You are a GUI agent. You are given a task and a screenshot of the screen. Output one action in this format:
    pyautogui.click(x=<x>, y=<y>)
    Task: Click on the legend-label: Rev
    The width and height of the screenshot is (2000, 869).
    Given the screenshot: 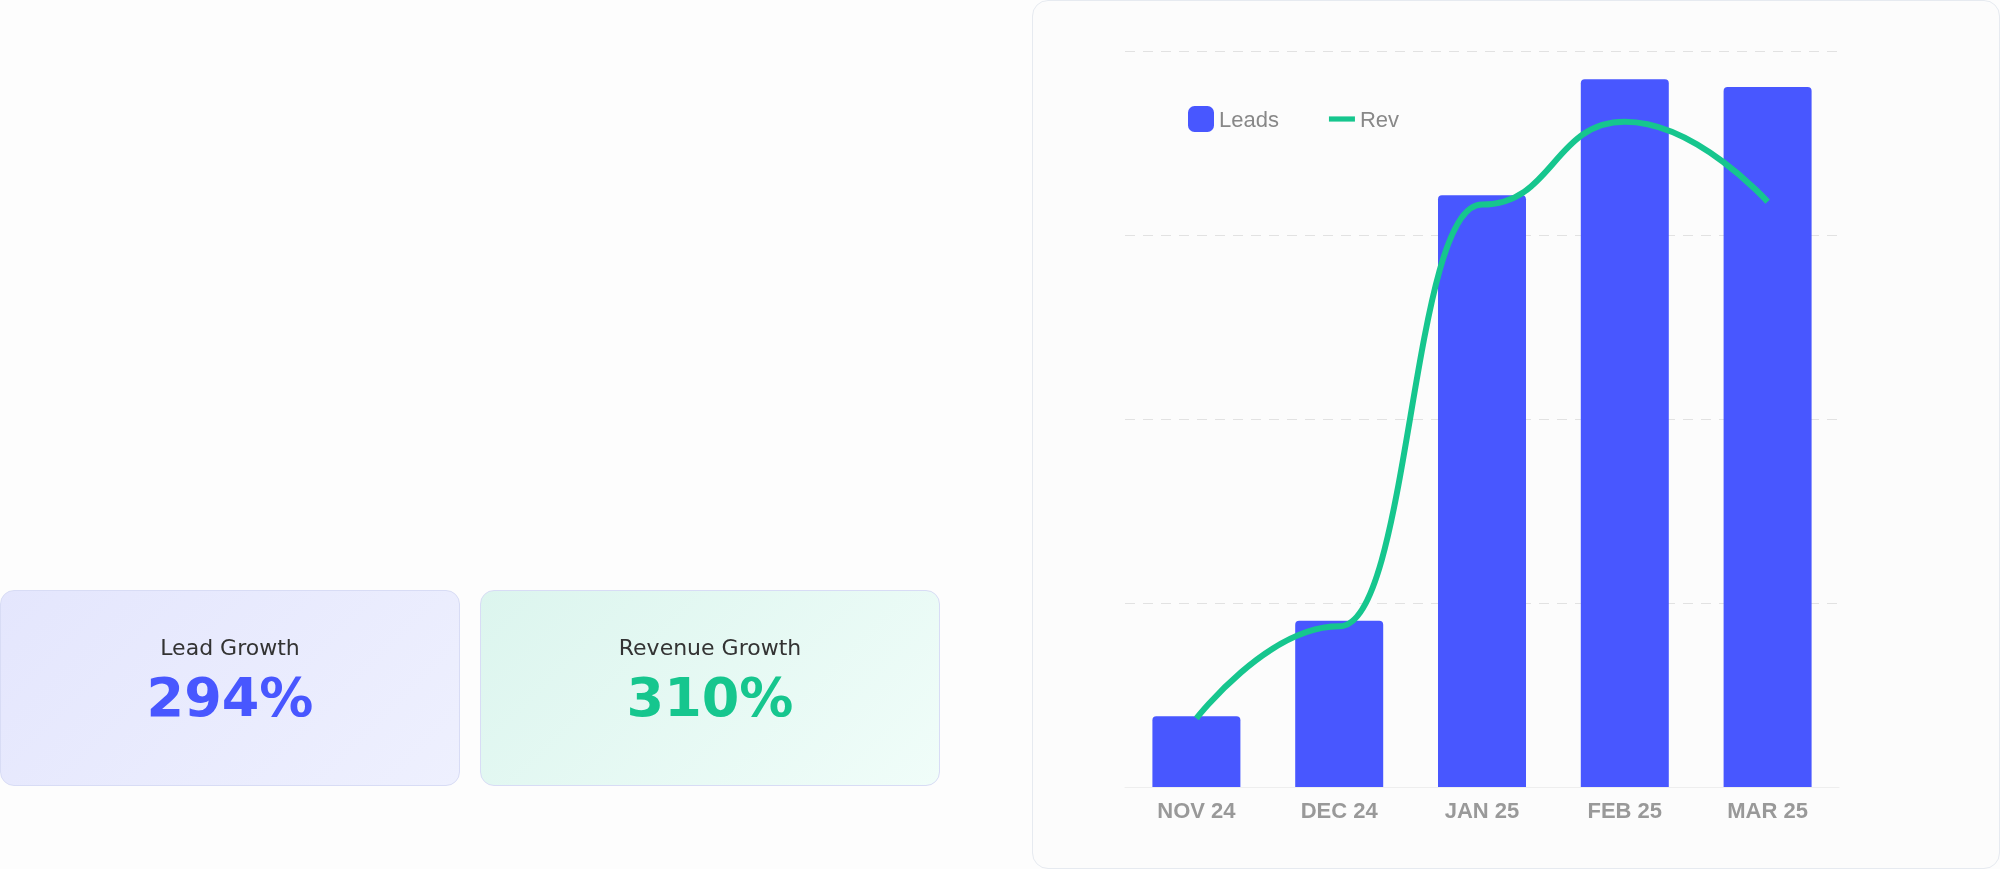 What is the action you would take?
    pyautogui.click(x=1379, y=119)
    